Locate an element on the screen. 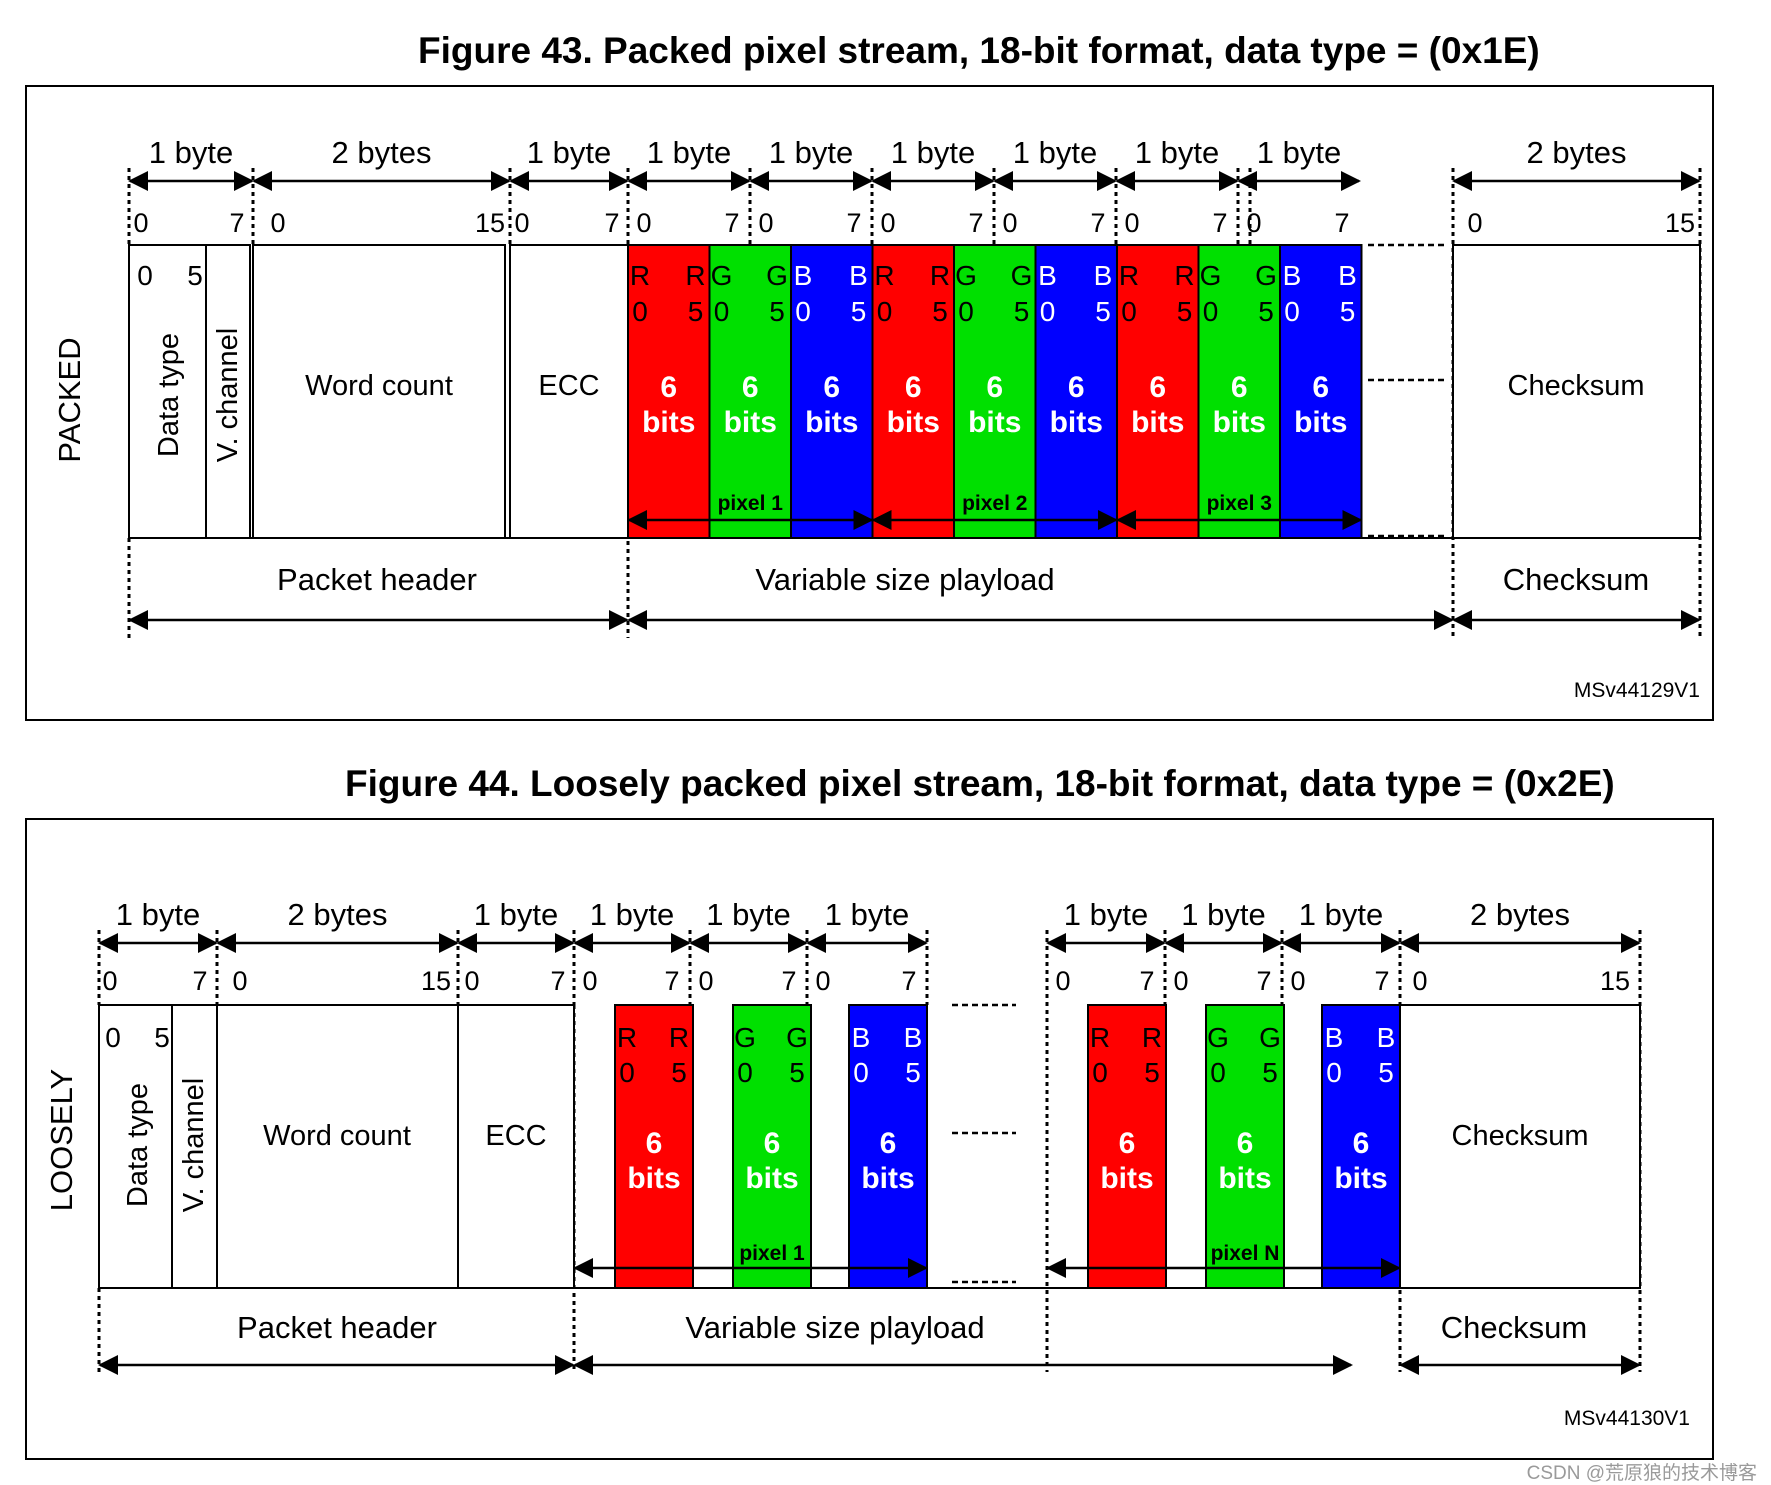 This screenshot has height=1485, width=1771. color-cell-G is located at coordinates (772, 1146).